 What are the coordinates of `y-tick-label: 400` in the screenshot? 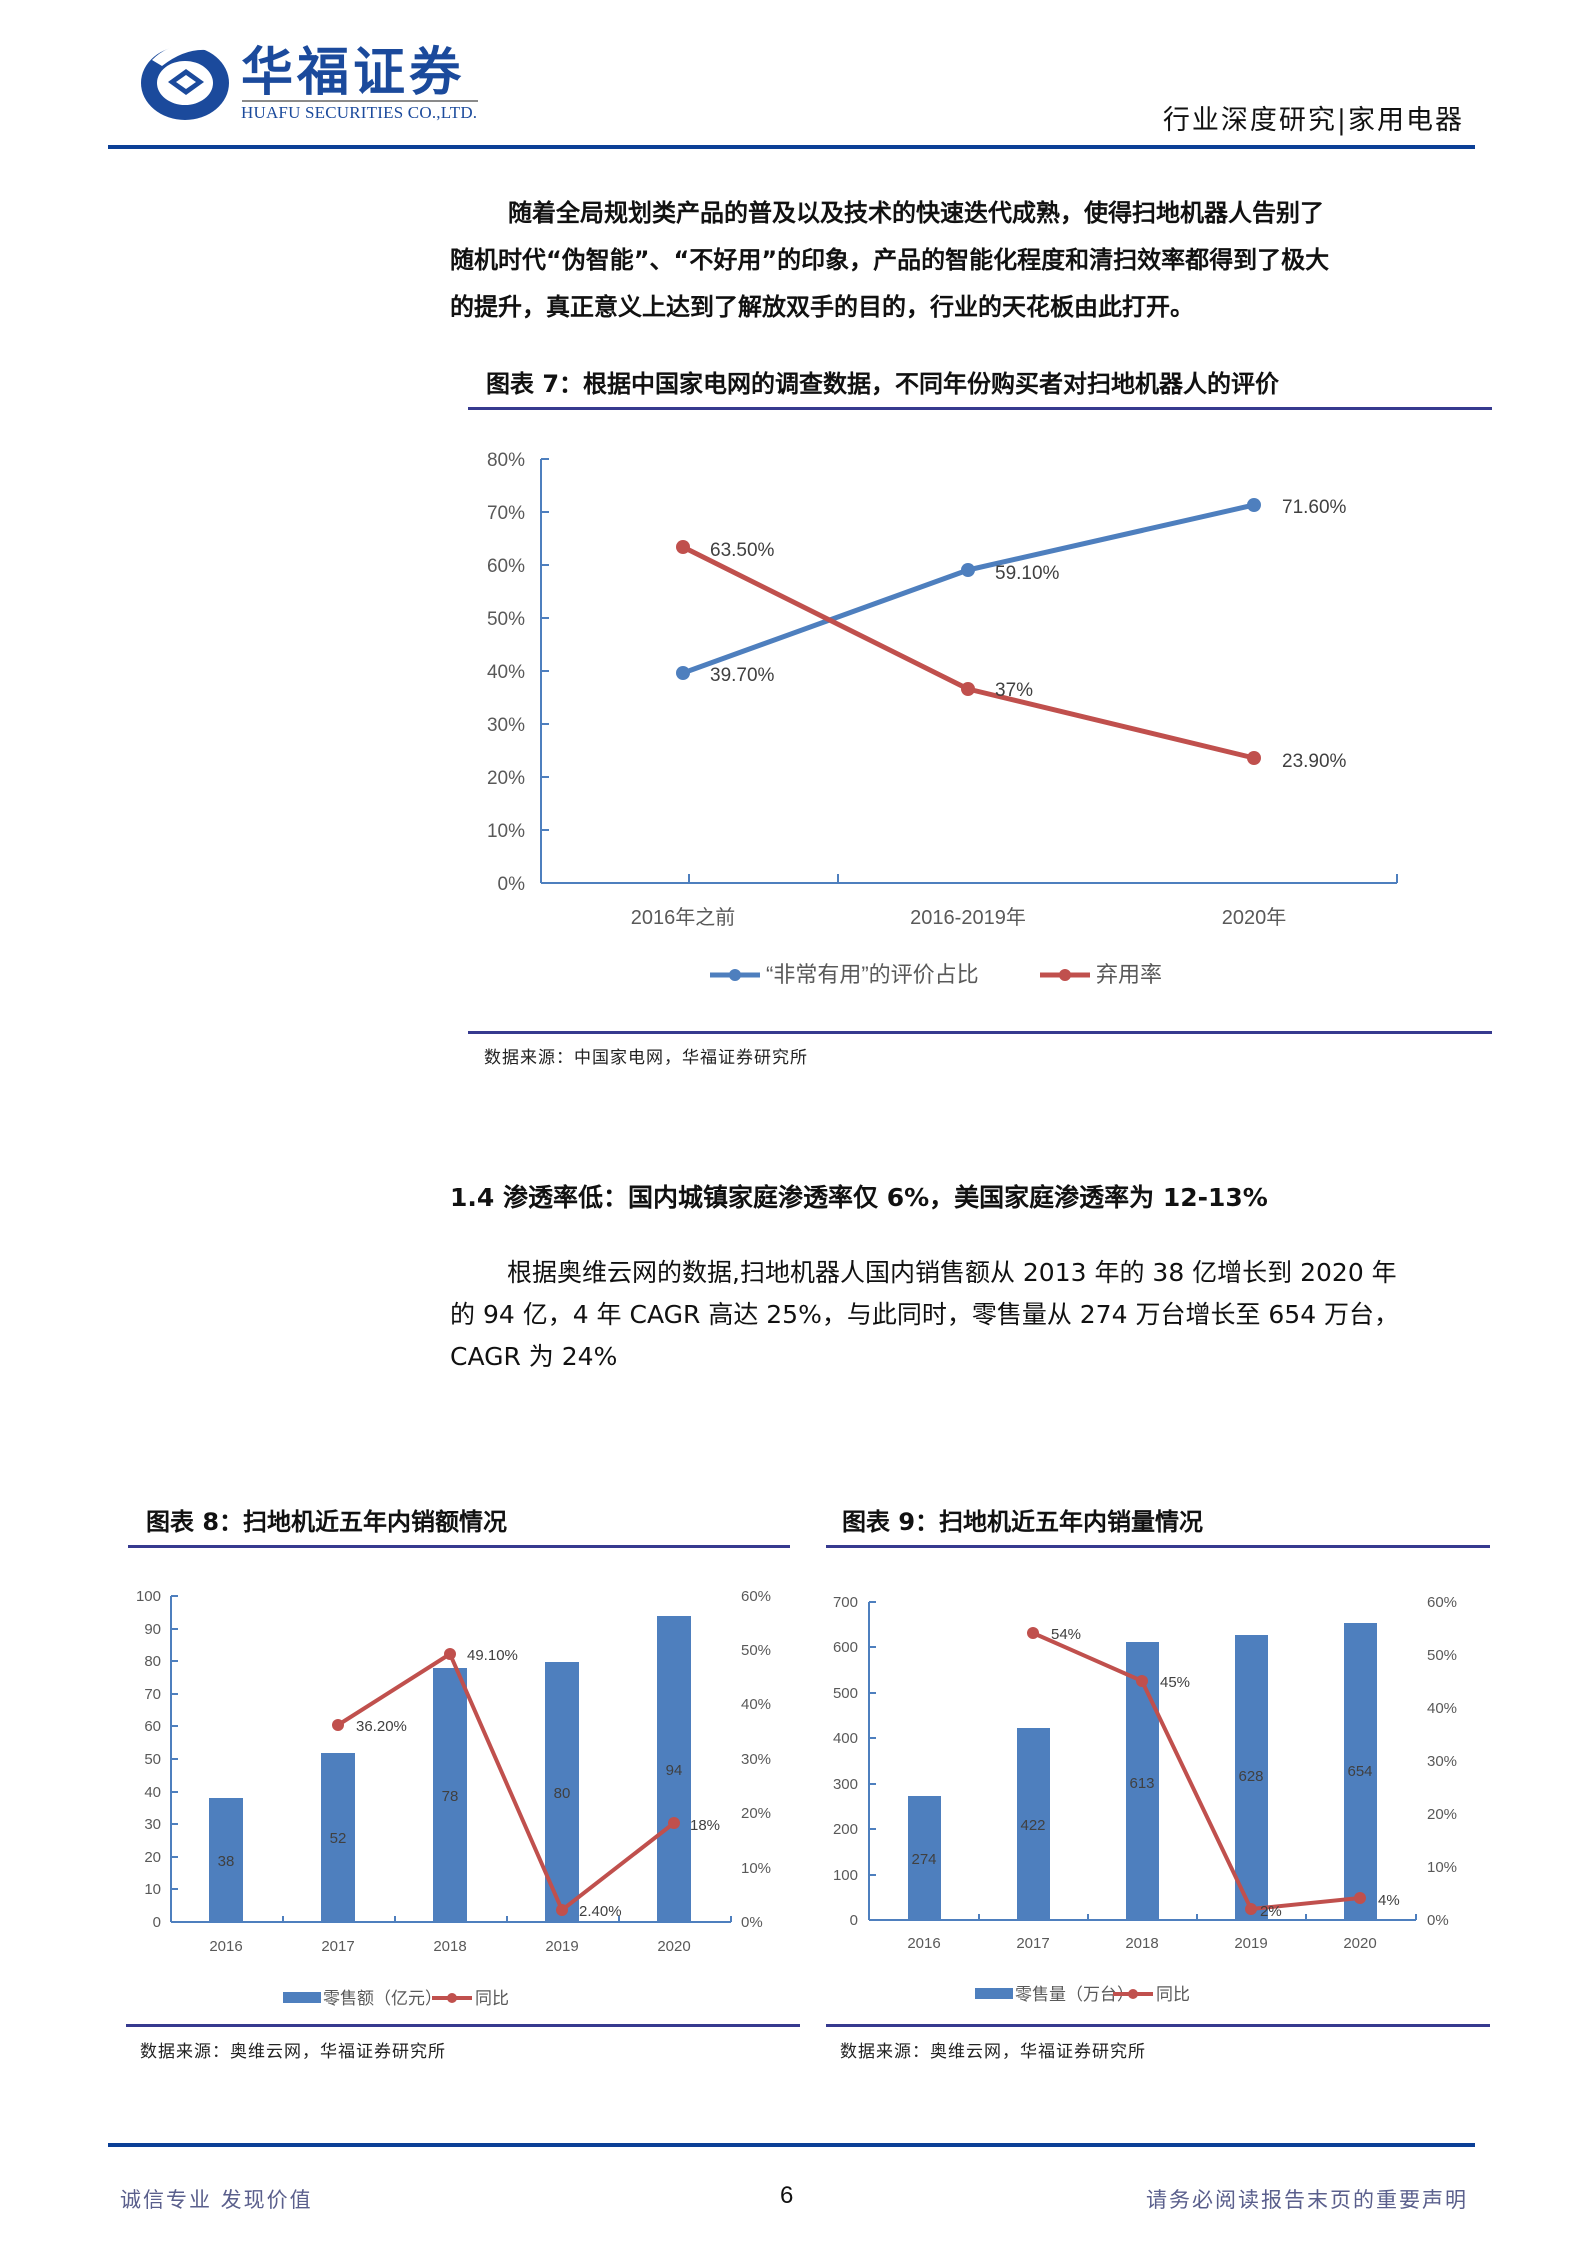 It's located at (845, 1738).